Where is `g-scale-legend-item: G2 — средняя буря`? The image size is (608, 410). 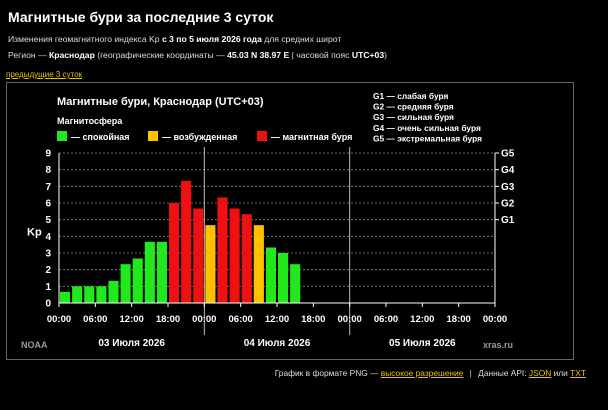
g-scale-legend-item: G2 — средняя буря is located at coordinates (413, 107).